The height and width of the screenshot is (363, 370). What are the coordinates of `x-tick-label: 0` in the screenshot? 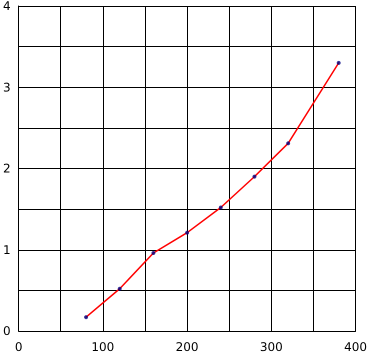 It's located at (18, 347).